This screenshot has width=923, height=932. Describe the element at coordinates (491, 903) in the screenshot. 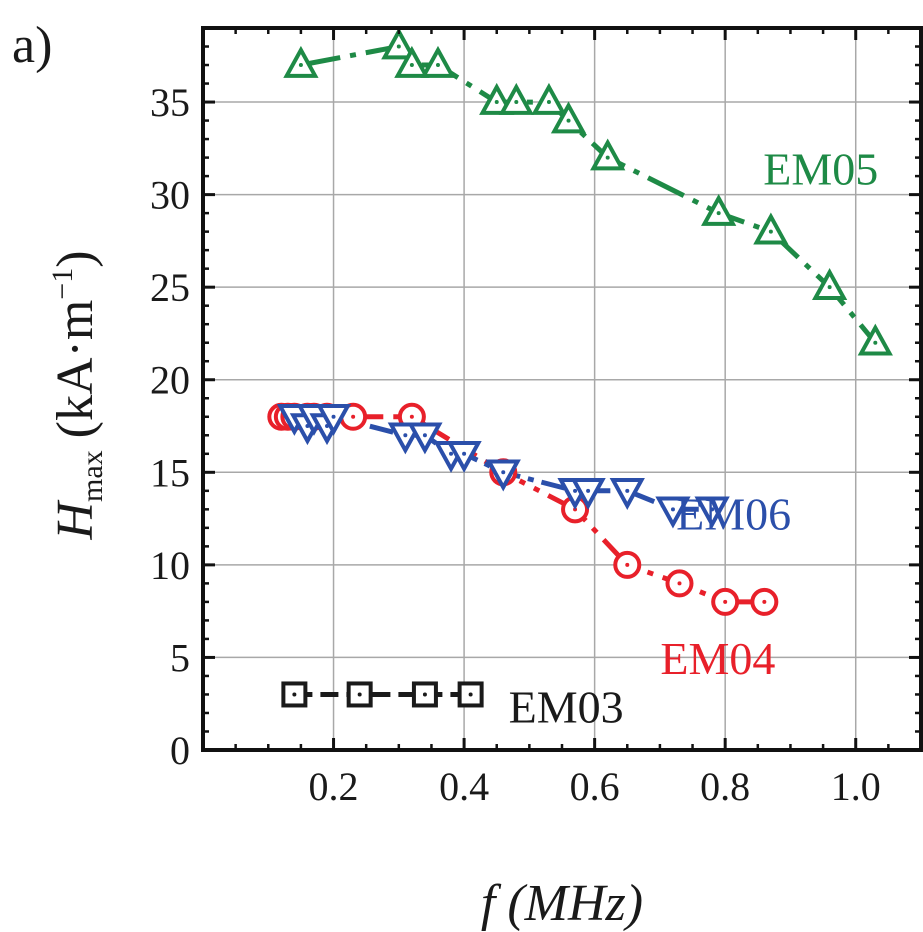

I see `x-axis-var: f` at that location.